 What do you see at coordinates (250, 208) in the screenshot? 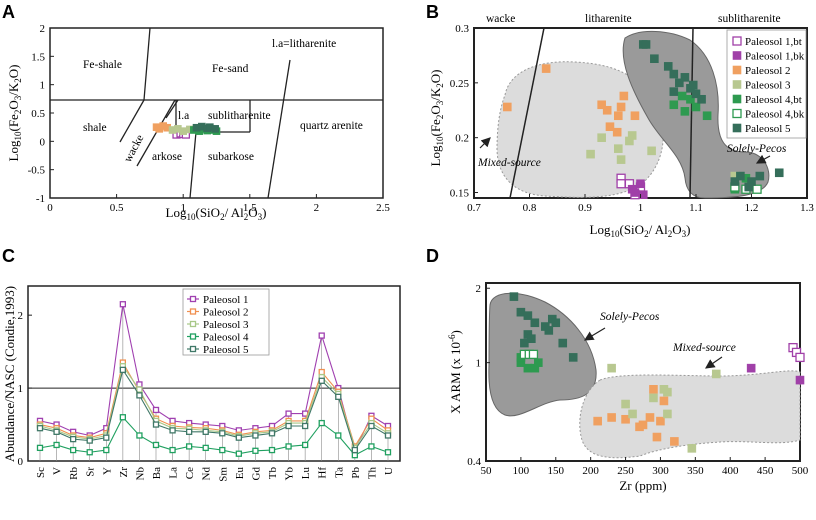
I see `a-xtick-label: 1.5` at bounding box center [250, 208].